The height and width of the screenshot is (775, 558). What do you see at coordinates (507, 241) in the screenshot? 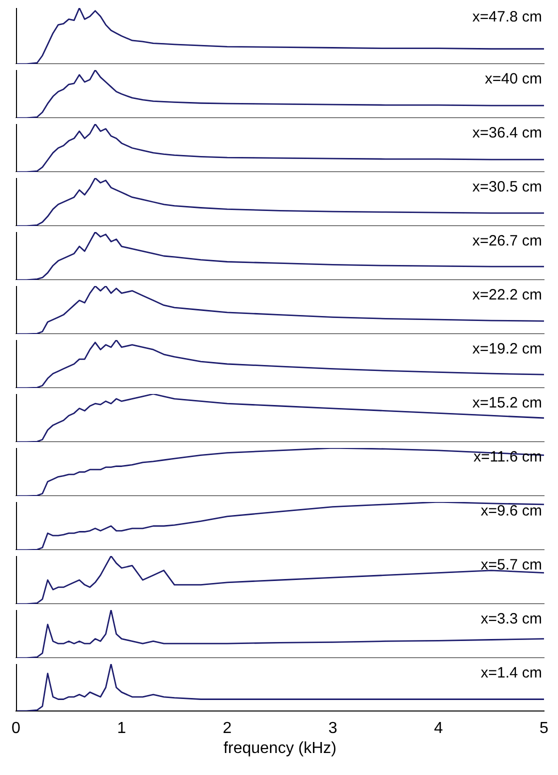
I see `annotation: x=26.7 cm` at bounding box center [507, 241].